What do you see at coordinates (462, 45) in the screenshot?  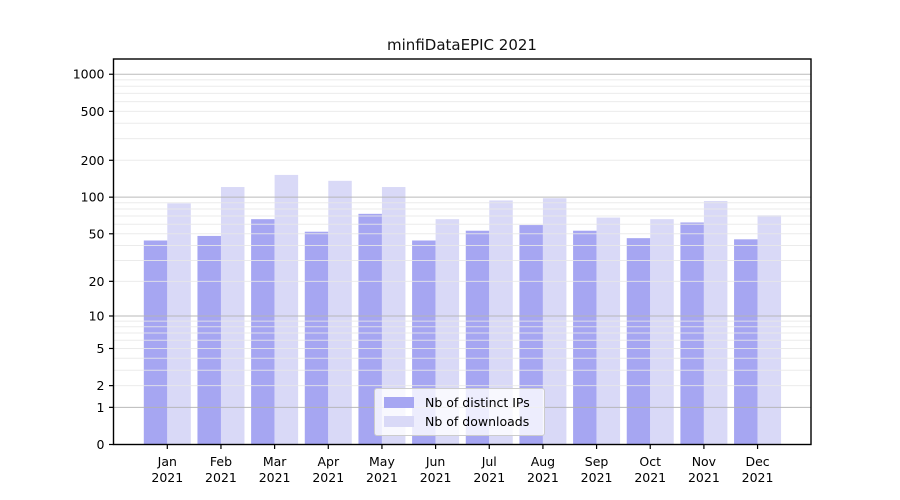 I see `chart-title: minfiDataEPIC 2021` at bounding box center [462, 45].